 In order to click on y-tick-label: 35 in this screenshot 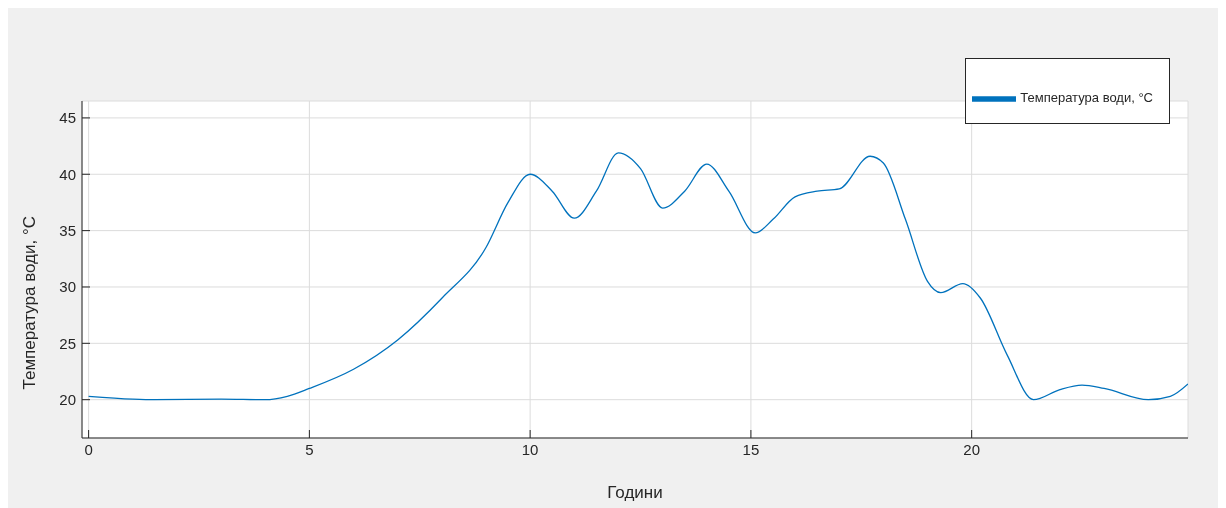, I will do `click(67, 230)`.